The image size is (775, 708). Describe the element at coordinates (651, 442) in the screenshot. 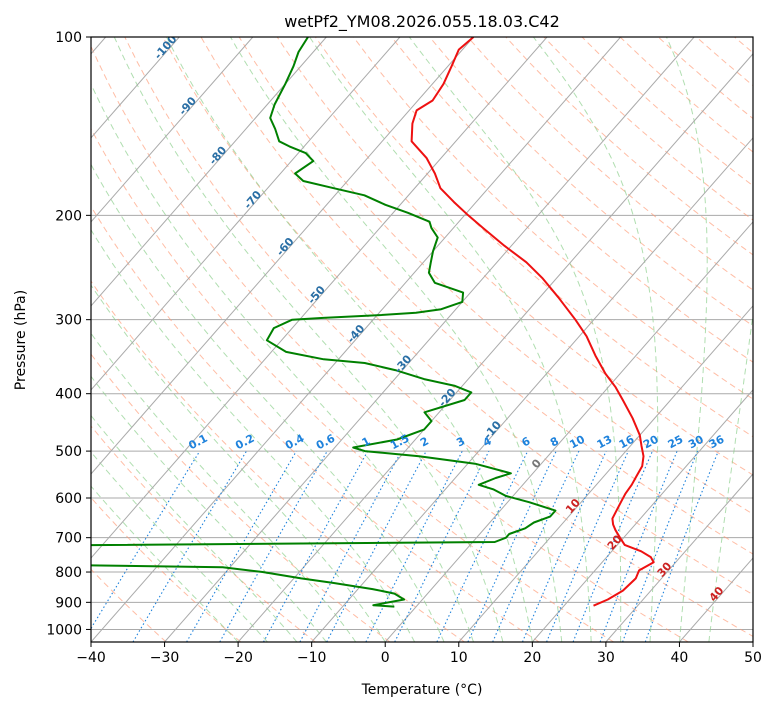

I see `mixing-ratio-label: 20` at that location.